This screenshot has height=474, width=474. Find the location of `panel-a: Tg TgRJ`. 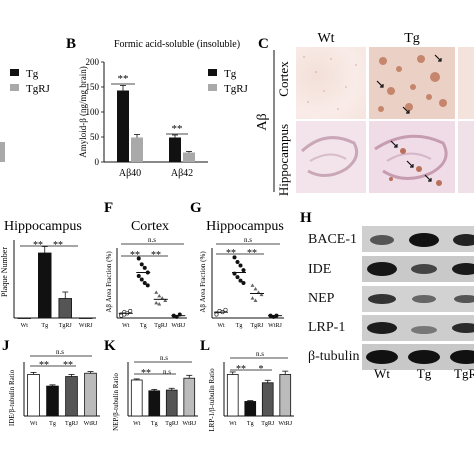

panel-a: Tg TgRJ is located at coordinates (25, 115).